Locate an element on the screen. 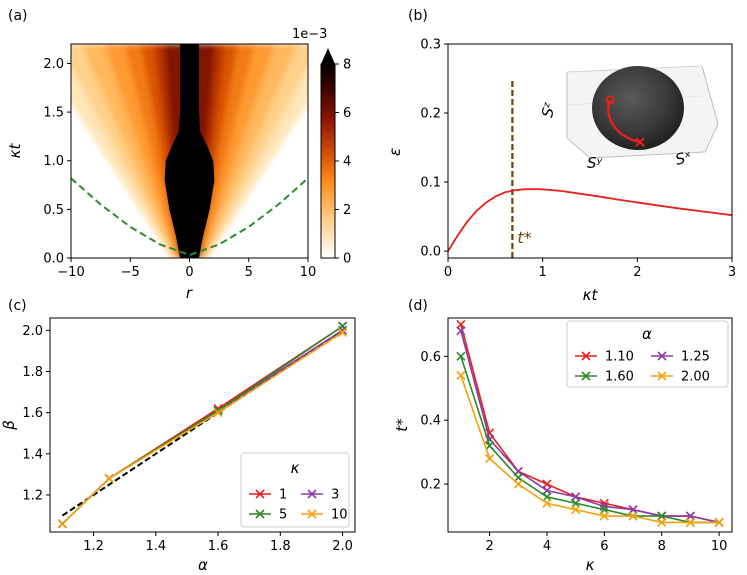 The width and height of the screenshot is (747, 575). legend-label: 5 is located at coordinates (283, 515).